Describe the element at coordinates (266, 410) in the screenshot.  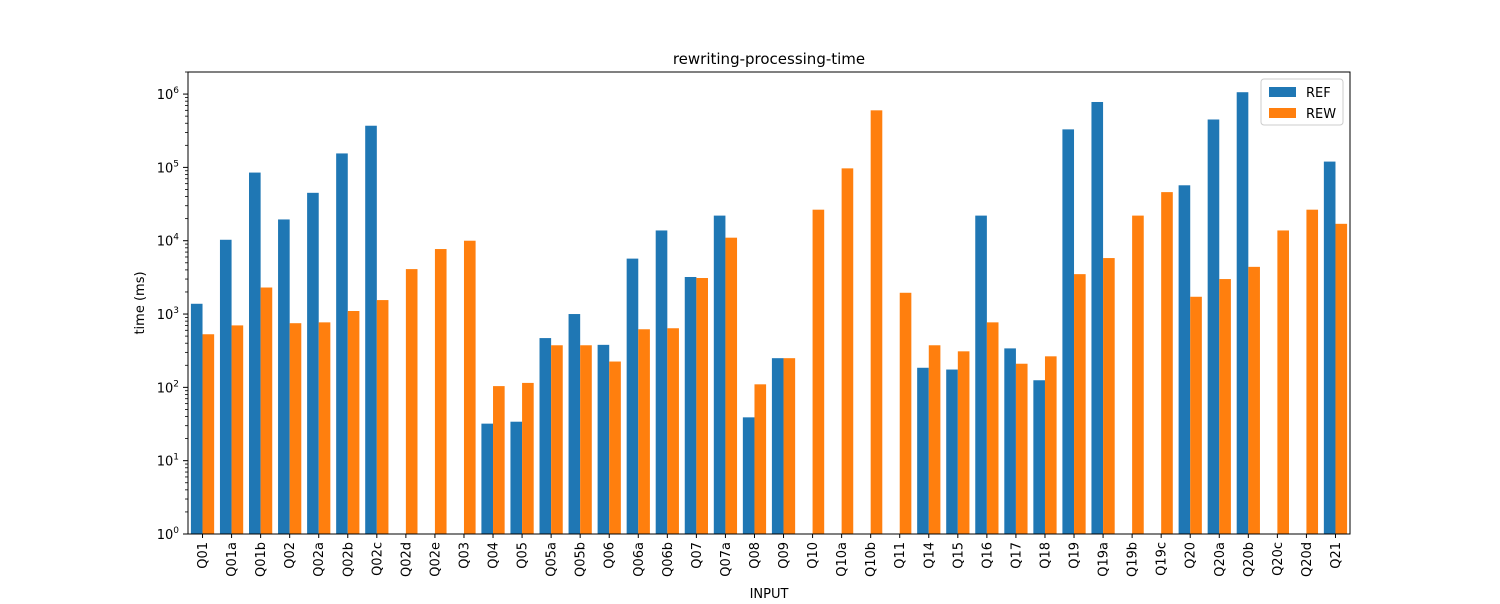
I see `bar-rew-q01b` at that location.